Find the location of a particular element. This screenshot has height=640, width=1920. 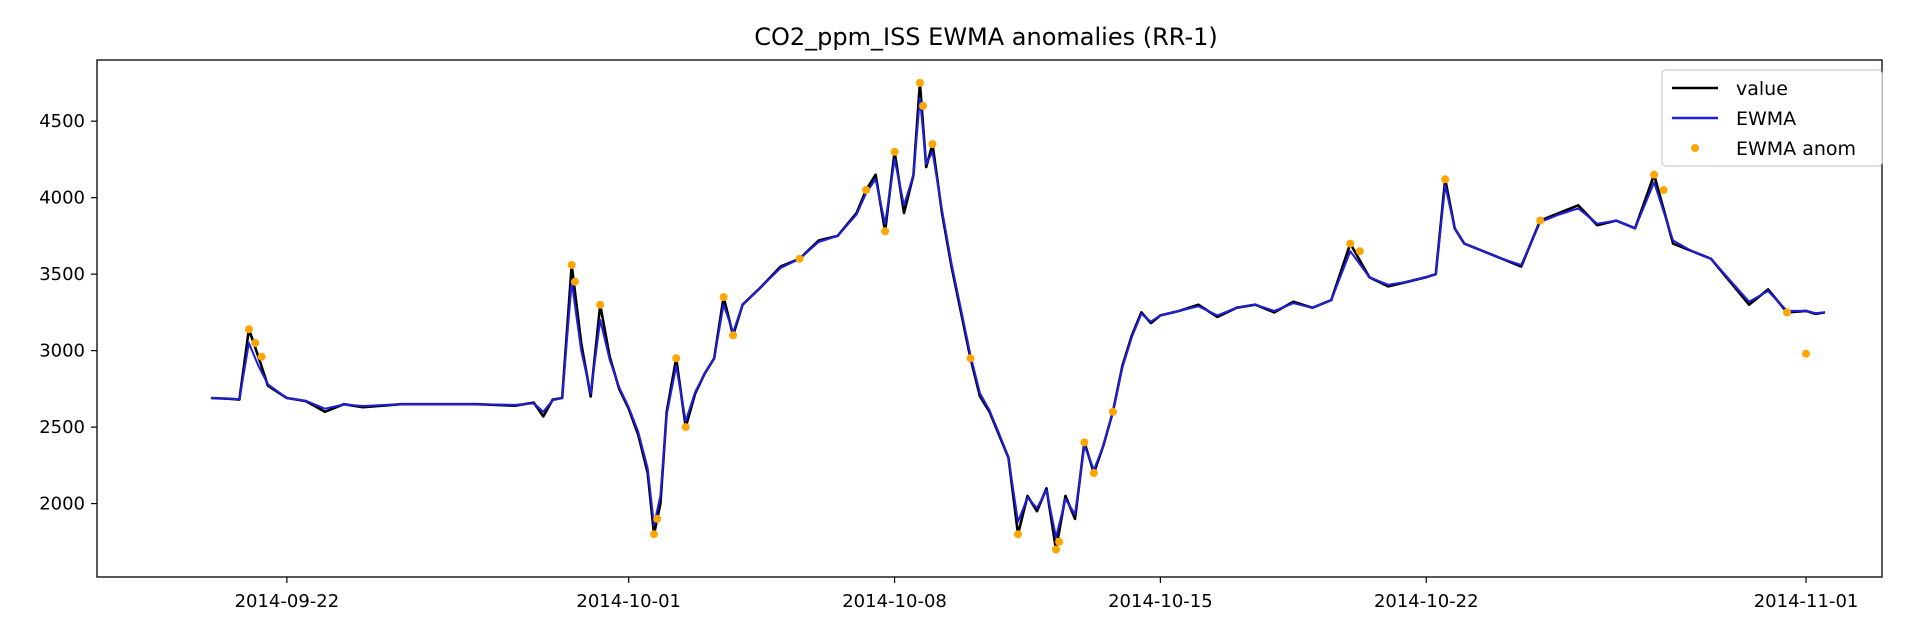

y-tick-label: 3000 is located at coordinates (62, 351).